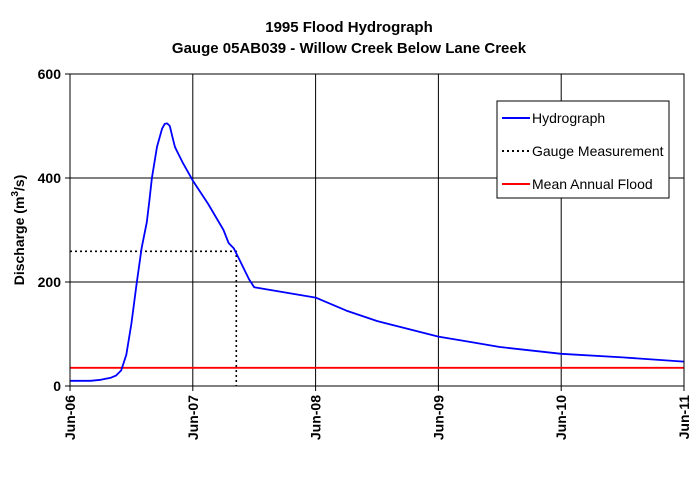 This screenshot has height=479, width=700. I want to click on y-axis-label-tail: /s), so click(19, 183).